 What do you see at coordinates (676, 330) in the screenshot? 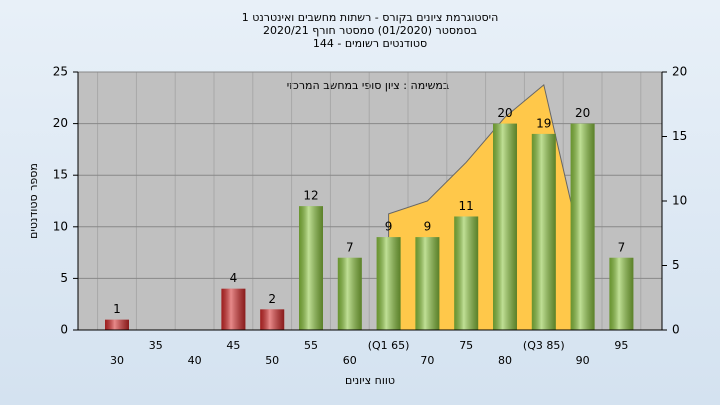
I see `y2-tick-label: 0` at bounding box center [676, 330].